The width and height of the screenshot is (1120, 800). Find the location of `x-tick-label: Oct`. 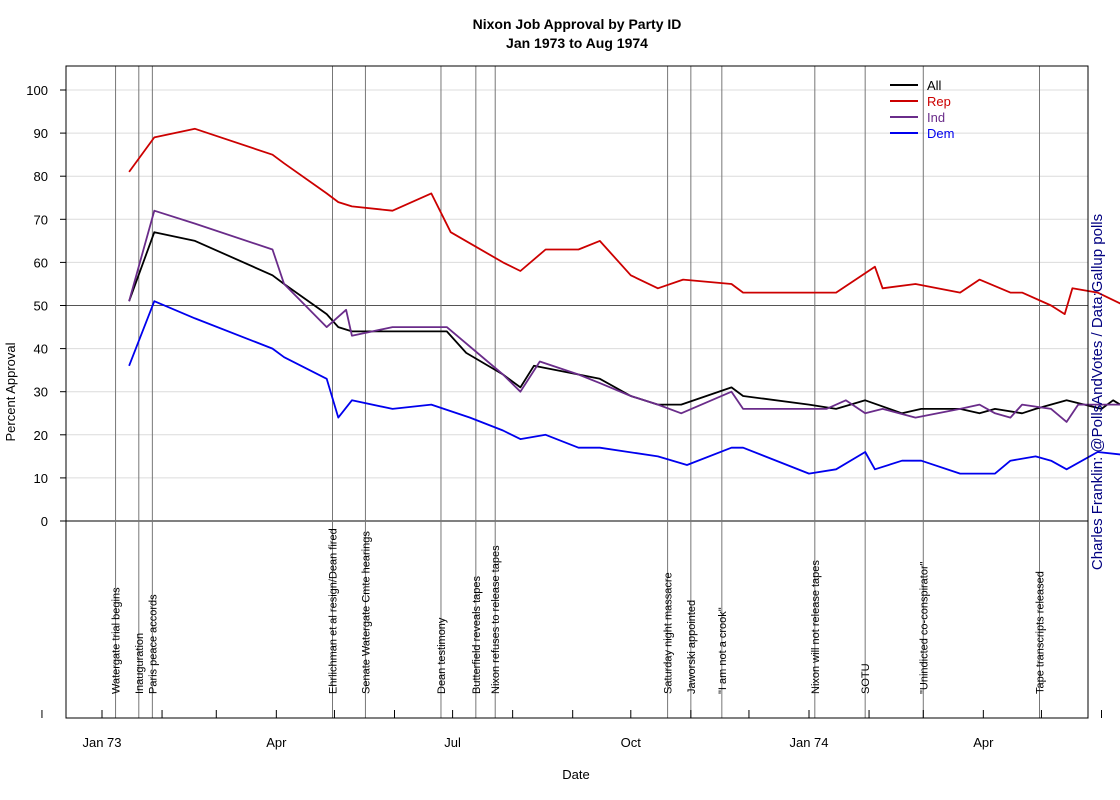

x-tick-label: Oct is located at coordinates (631, 742).